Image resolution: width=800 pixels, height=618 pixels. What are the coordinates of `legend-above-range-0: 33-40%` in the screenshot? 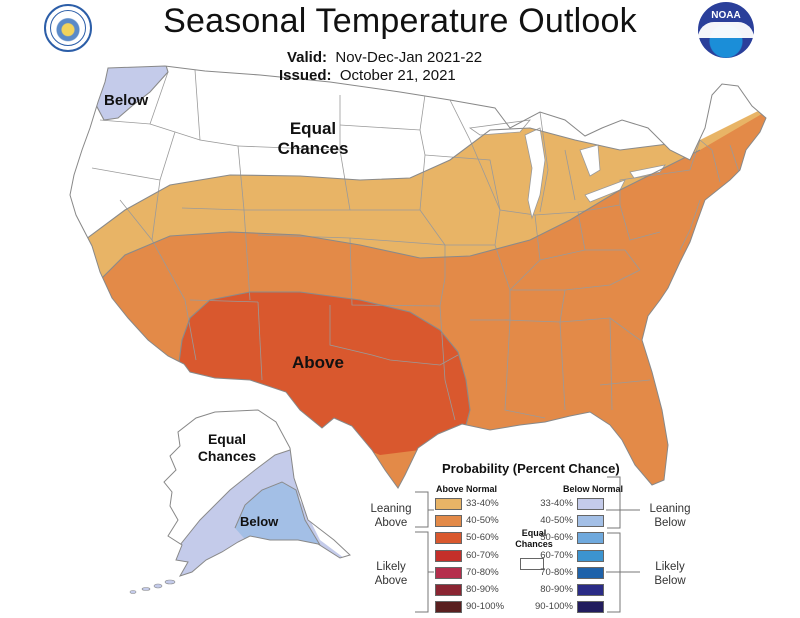 It's located at (482, 503).